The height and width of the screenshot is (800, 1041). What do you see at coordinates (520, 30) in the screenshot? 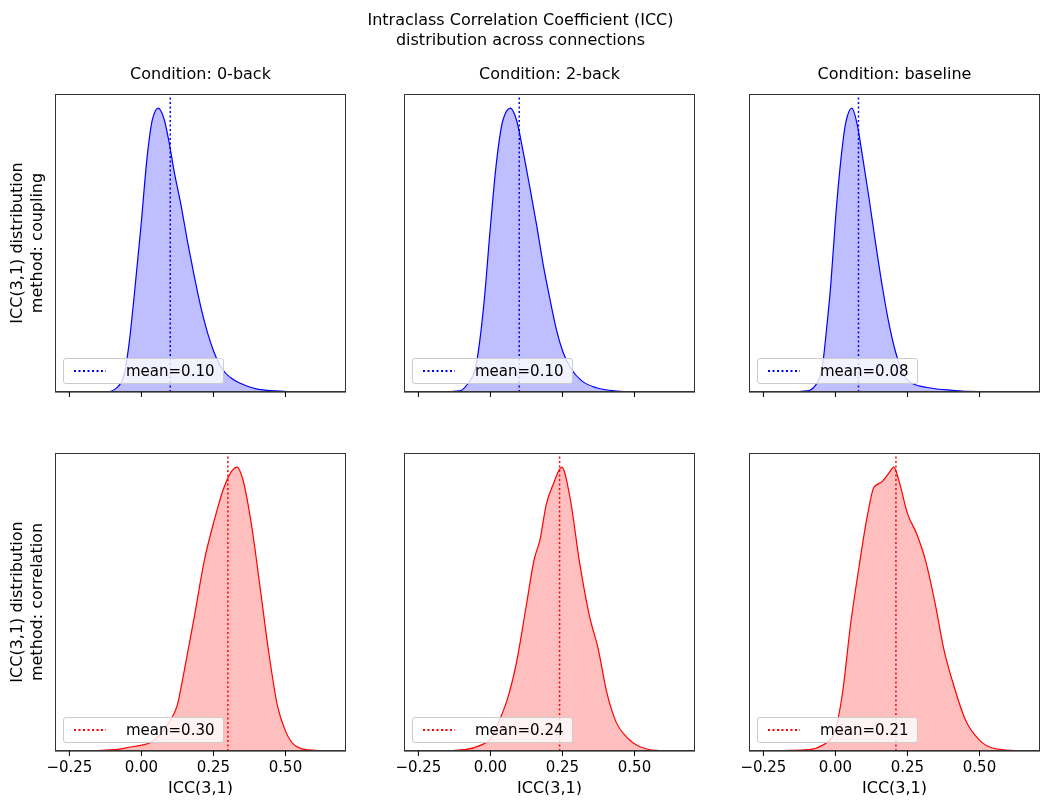
I see `text: Intraclass Correlation Coefficient (ICC) distribution across connections` at bounding box center [520, 30].